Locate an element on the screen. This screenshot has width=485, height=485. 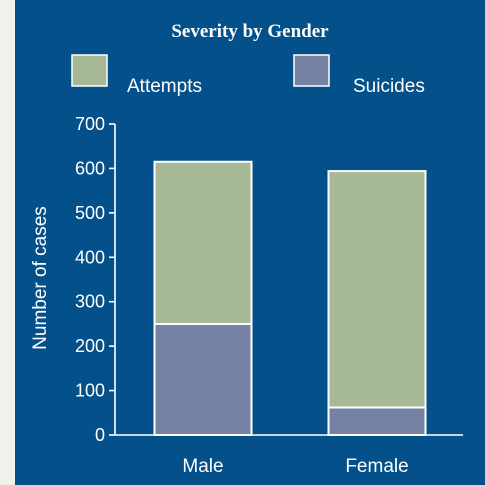
y-tick-label: 400 is located at coordinates (90, 257).